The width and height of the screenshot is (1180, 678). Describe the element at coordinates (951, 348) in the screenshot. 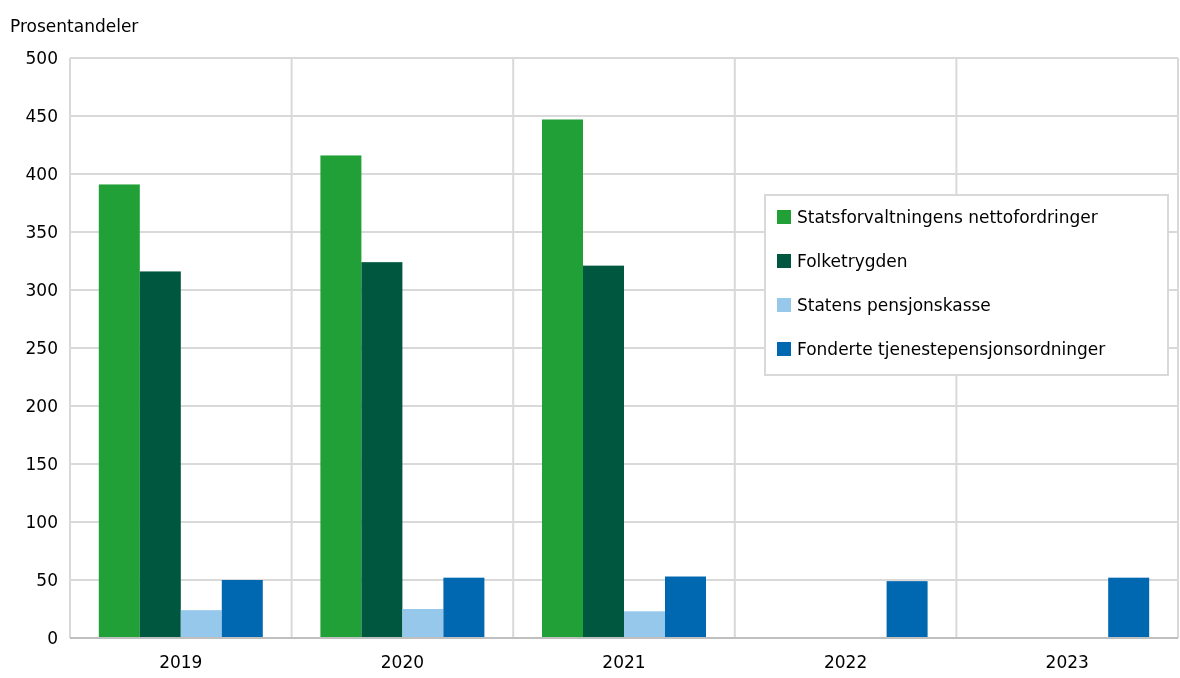

I see `legend-label: Fonderte tjenestepensjonsordninger` at that location.